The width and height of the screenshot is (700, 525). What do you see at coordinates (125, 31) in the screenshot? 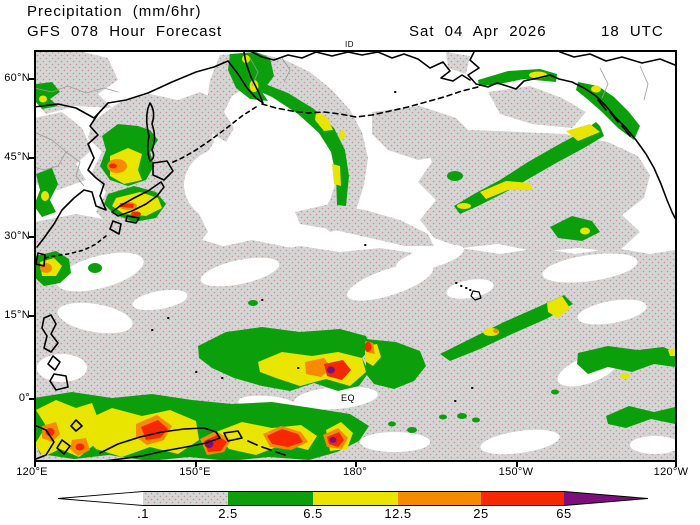
I see `model-run-label: GFS 078 Hour Forecast` at bounding box center [125, 31].